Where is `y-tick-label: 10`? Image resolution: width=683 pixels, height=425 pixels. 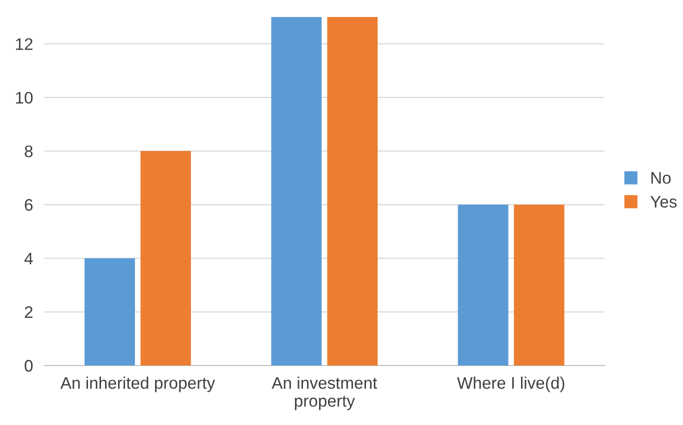 y-tick-label: 10 is located at coordinates (24, 98).